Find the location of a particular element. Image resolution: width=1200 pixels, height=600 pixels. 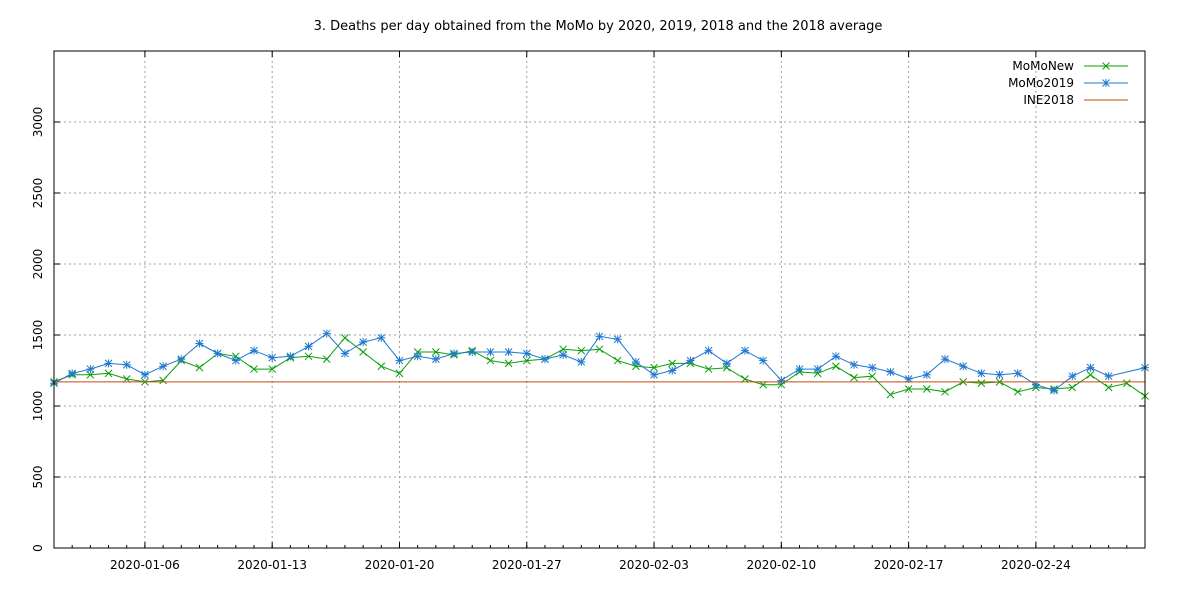

series-layer is located at coordinates (599, 364).